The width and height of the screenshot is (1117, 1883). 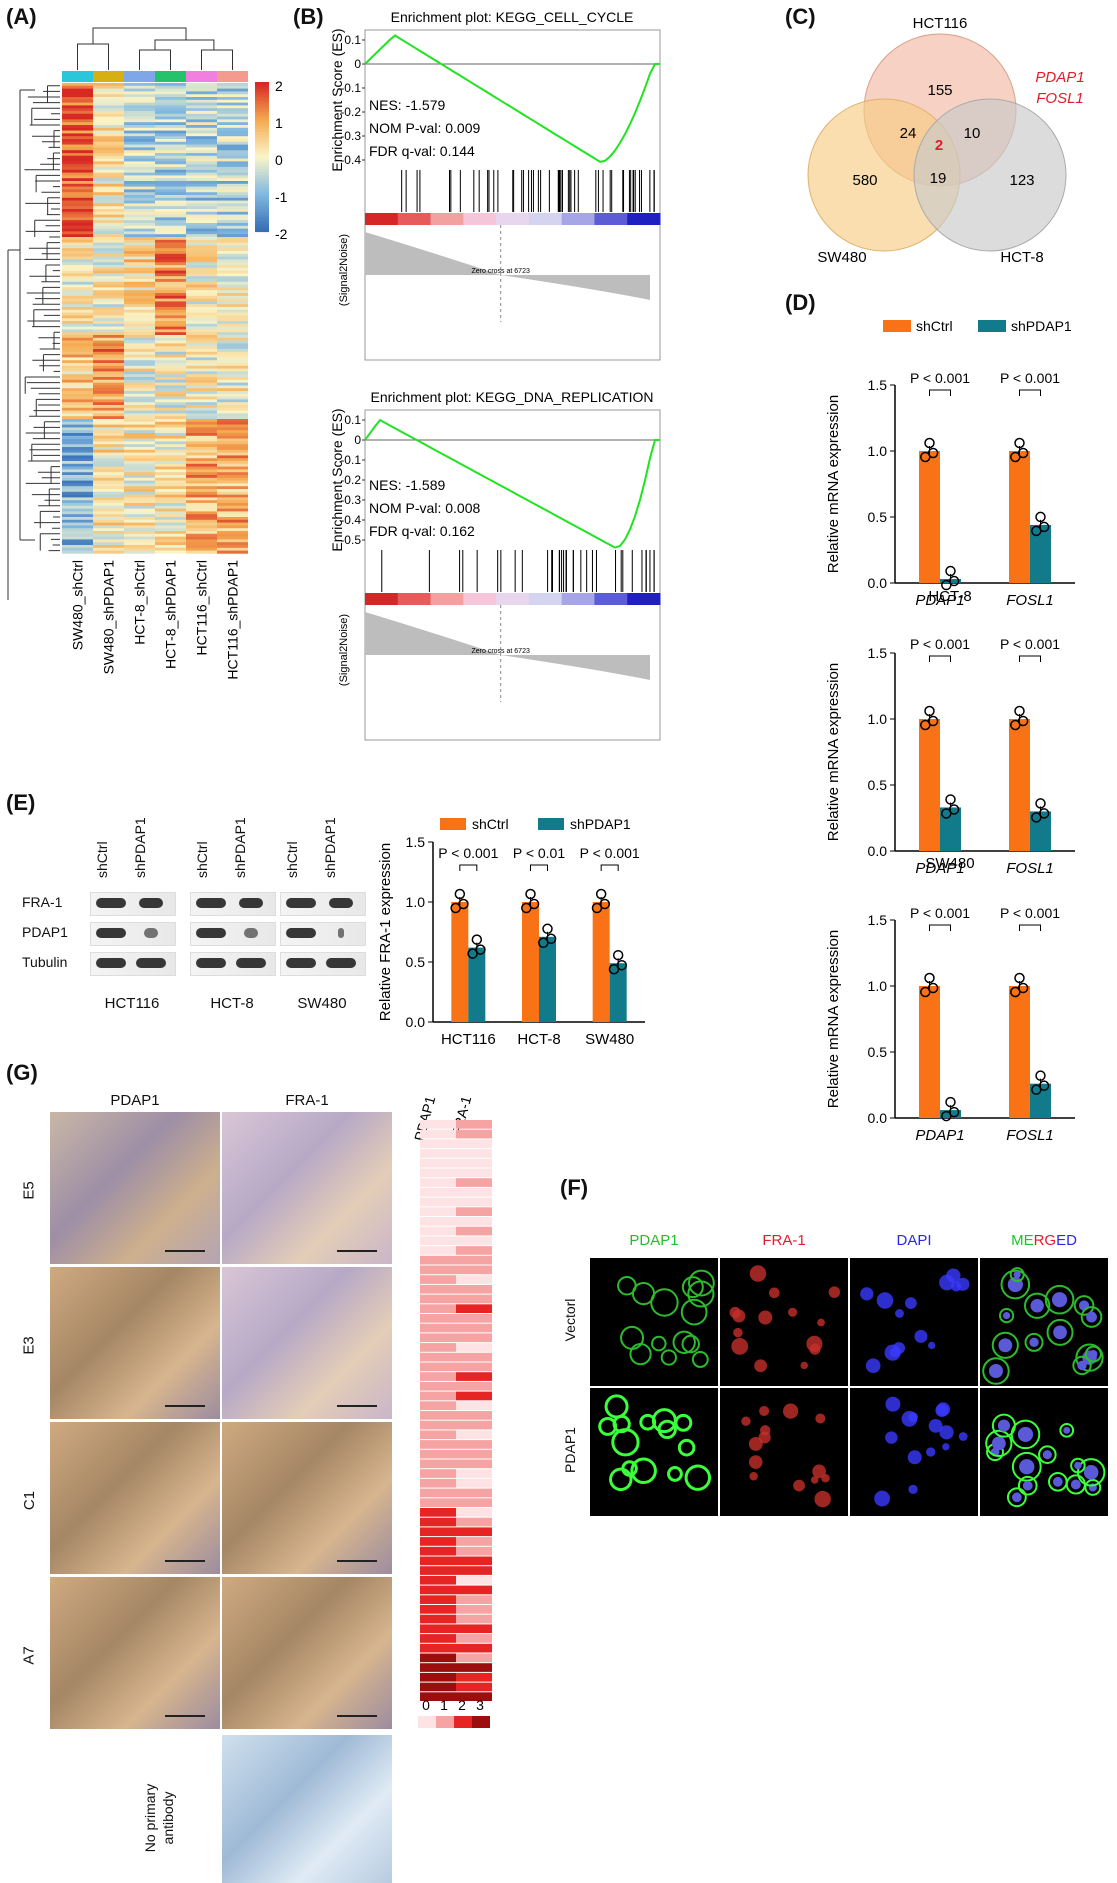 What do you see at coordinates (139, 76) in the screenshot?
I see `sample-color-swatch` at bounding box center [139, 76].